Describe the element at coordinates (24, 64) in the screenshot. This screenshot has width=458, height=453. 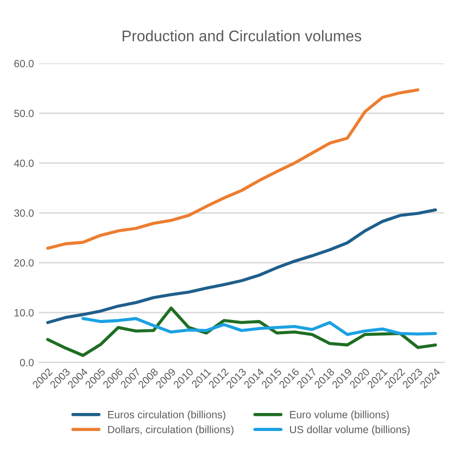
I see `y-tick-label: 60.0` at that location.